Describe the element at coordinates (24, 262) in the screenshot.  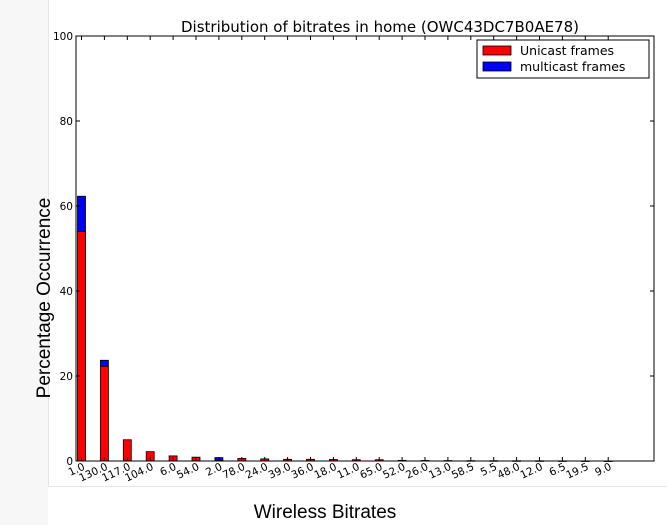
I see `left-panel-strip` at that location.